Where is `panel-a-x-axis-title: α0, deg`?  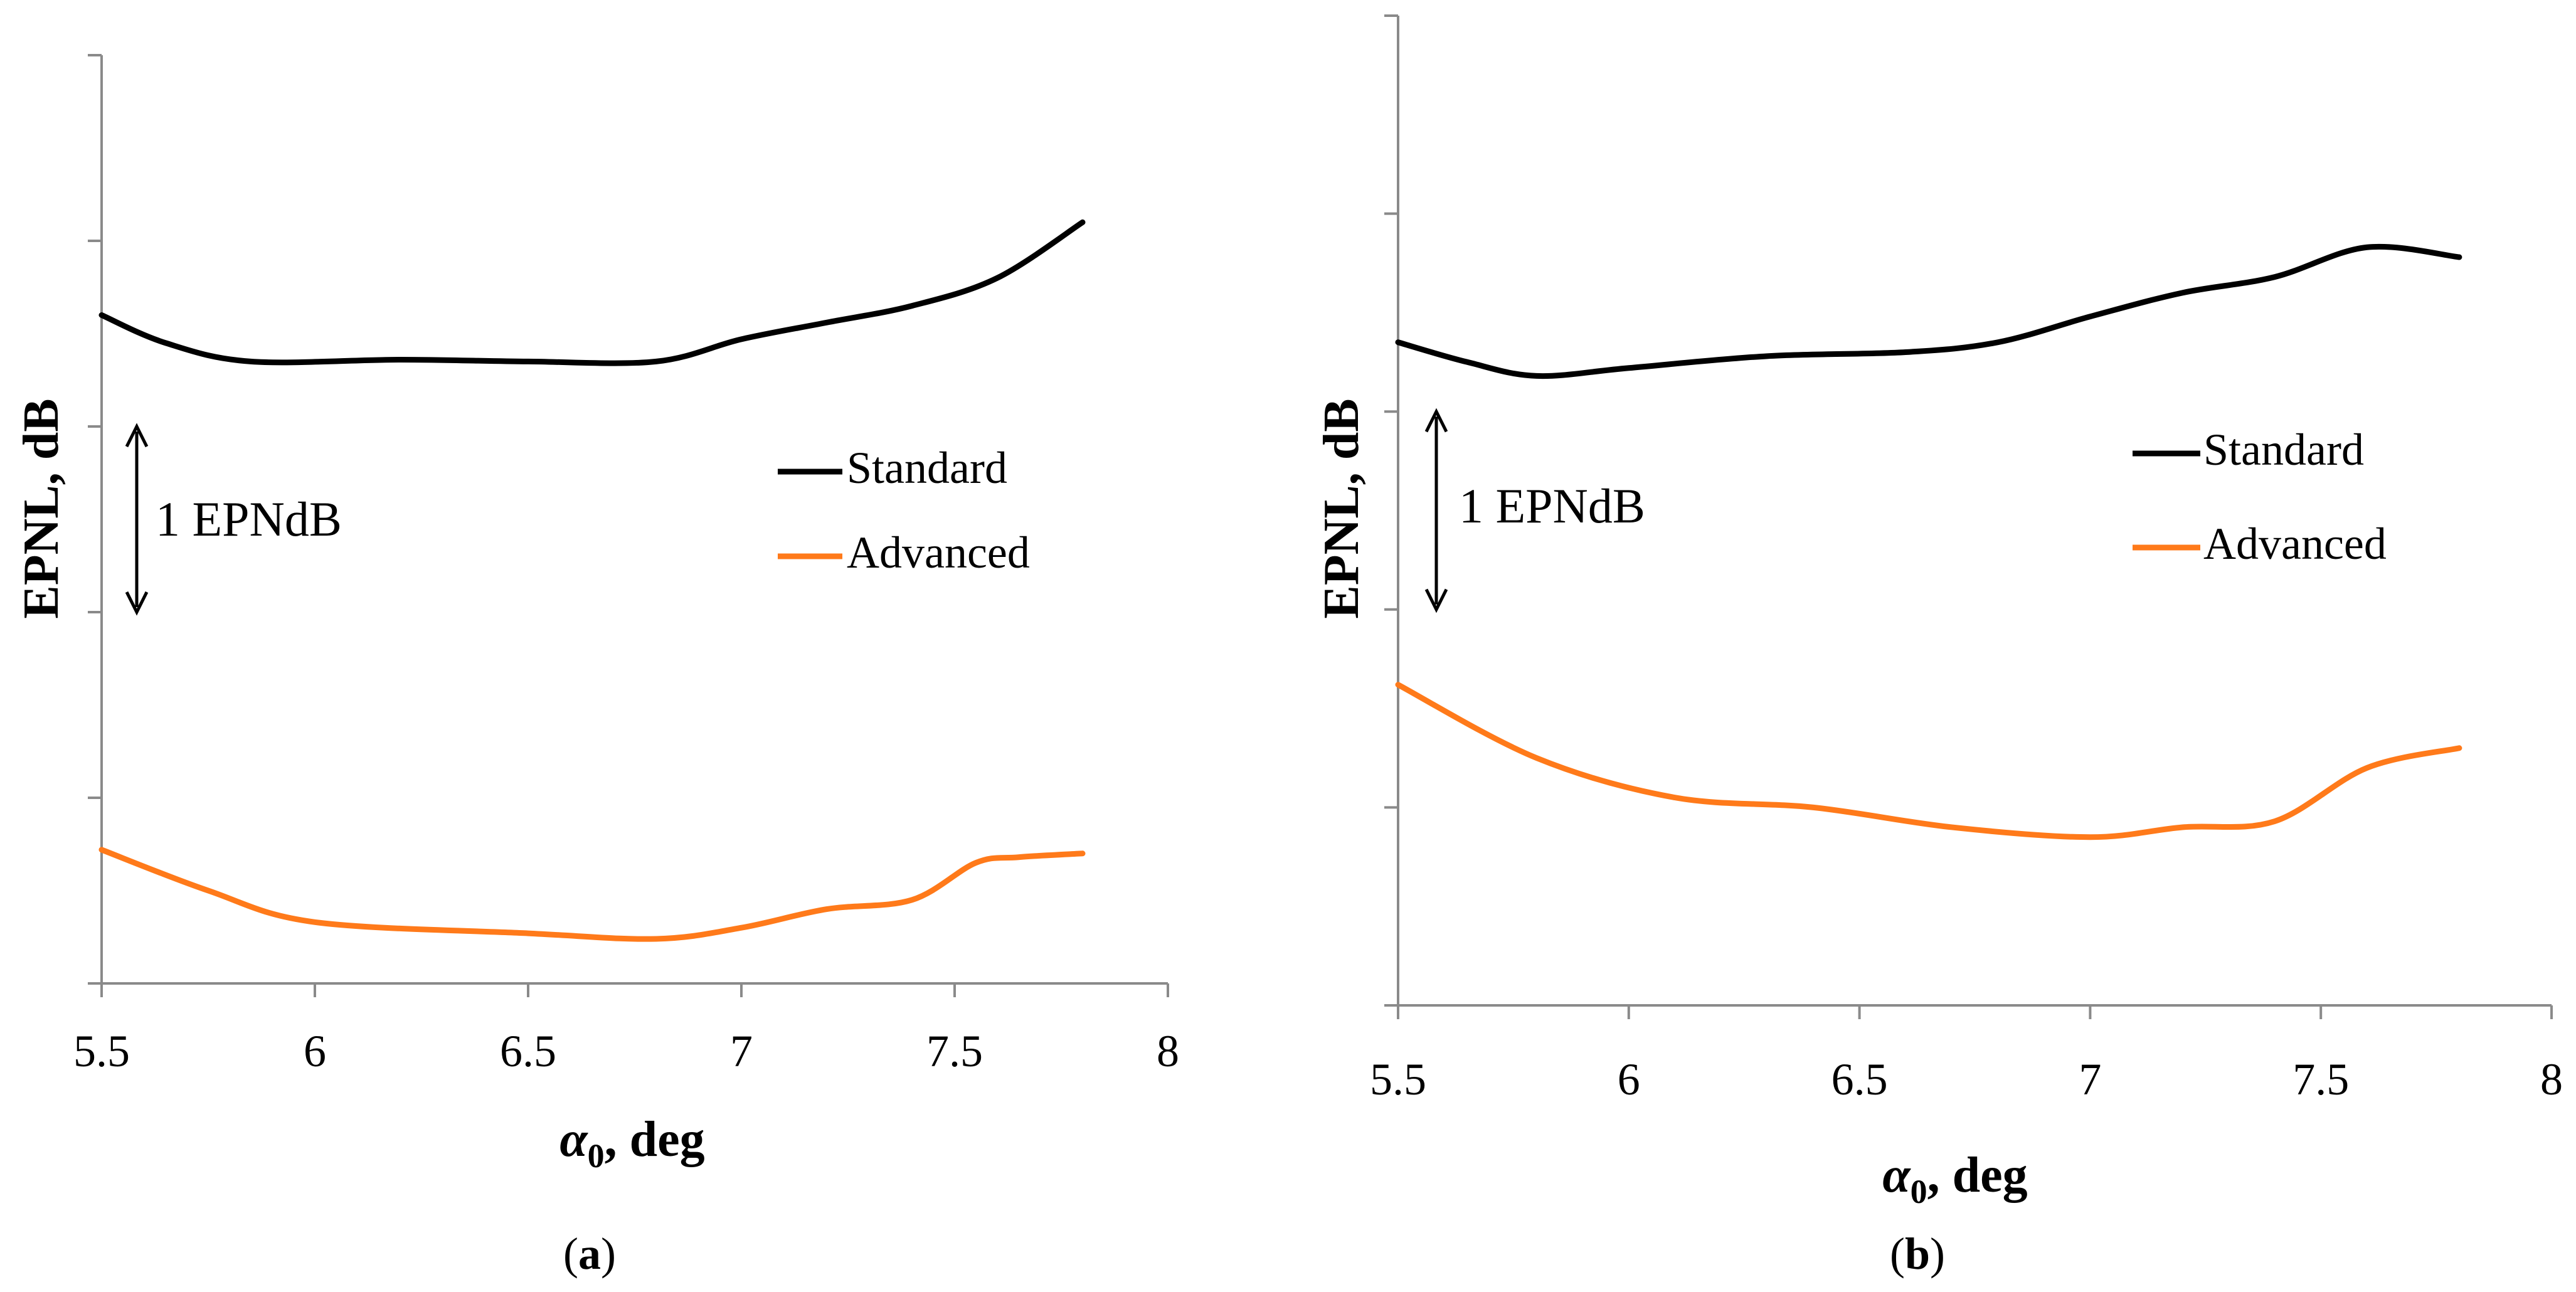
panel-a-x-axis-title: α0, deg is located at coordinates (631, 1143).